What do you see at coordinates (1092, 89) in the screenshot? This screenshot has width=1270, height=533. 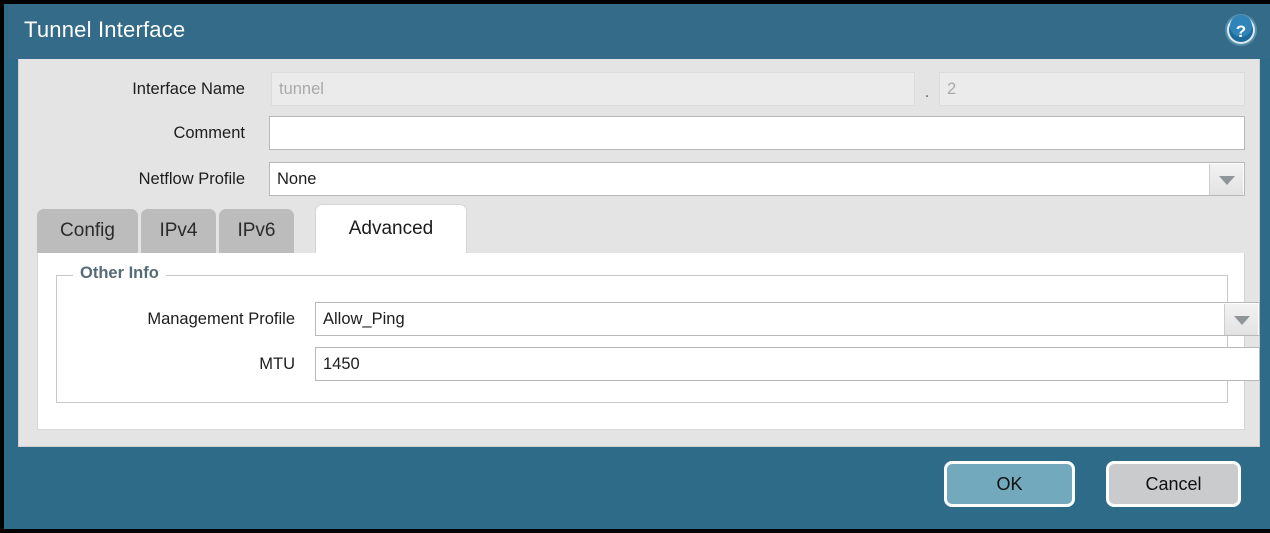 I see `interface-unit-input: 2` at bounding box center [1092, 89].